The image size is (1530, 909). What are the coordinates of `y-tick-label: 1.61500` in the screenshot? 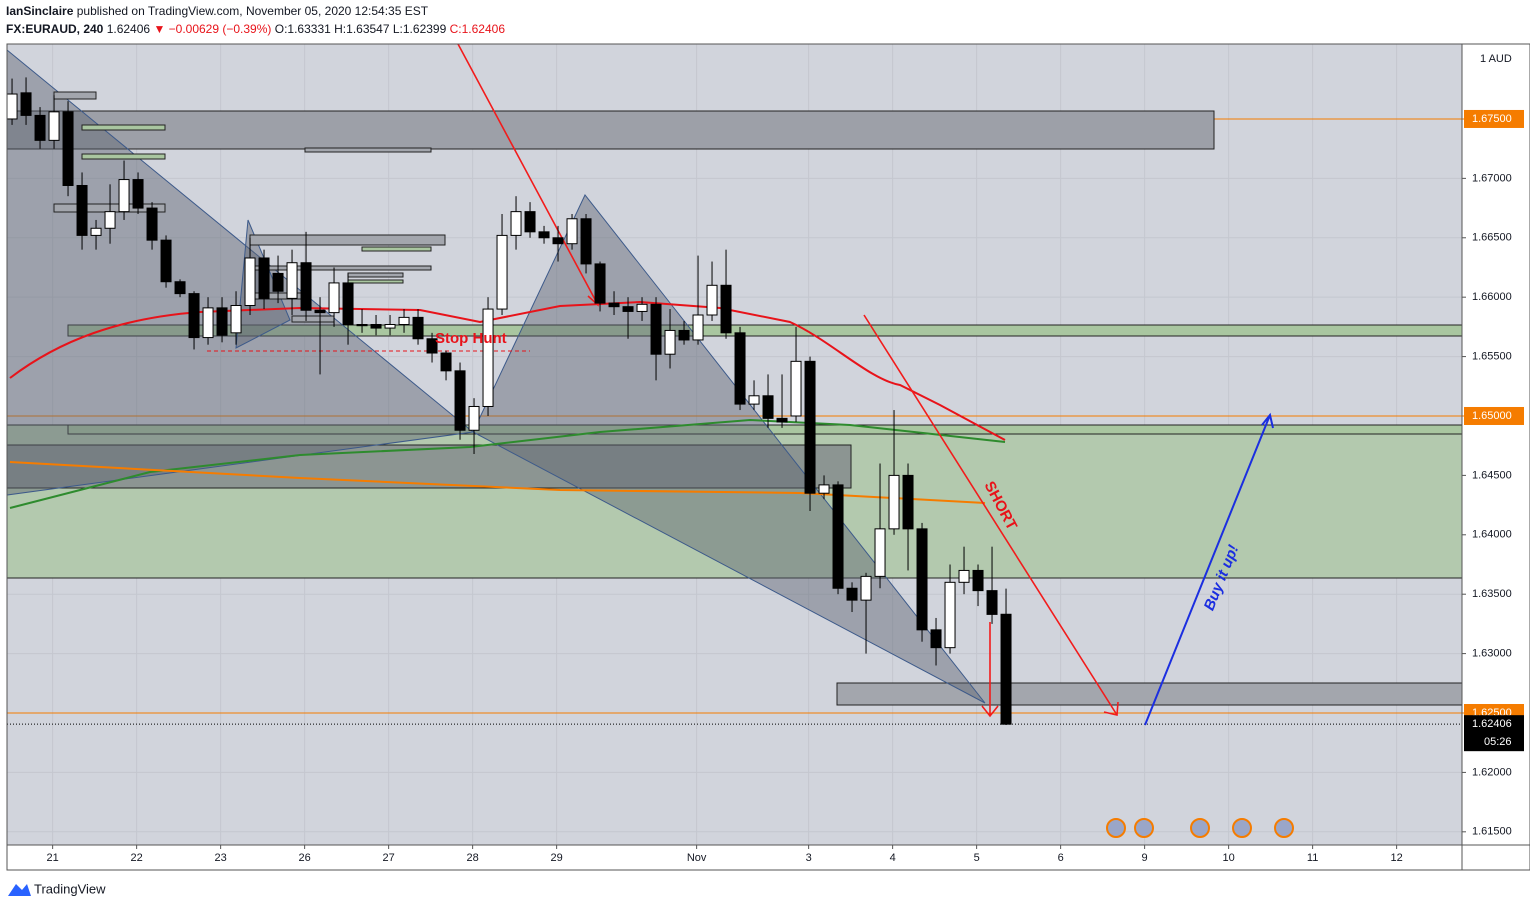 It's located at (1492, 832).